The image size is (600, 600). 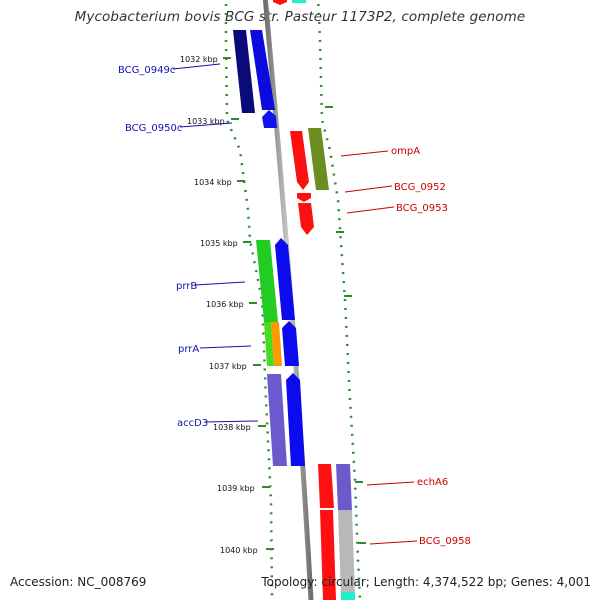 What do you see at coordinates (390, 483) in the screenshot?
I see `connector-echA6` at bounding box center [390, 483].